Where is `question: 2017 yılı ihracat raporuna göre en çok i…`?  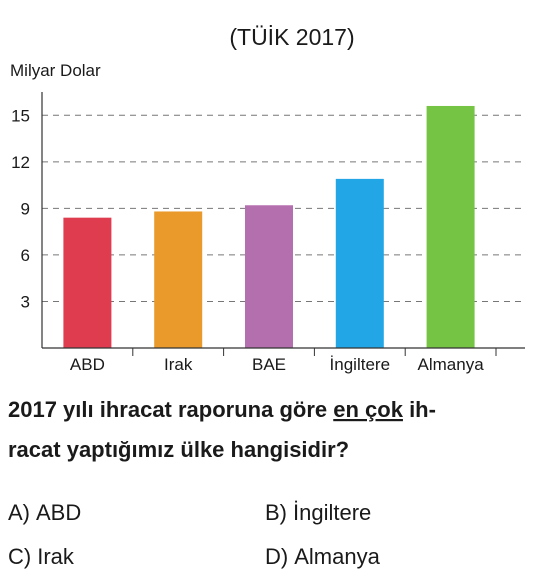
question: 2017 yılı ihracat raporuna göre en çok i… is located at coordinates (222, 429).